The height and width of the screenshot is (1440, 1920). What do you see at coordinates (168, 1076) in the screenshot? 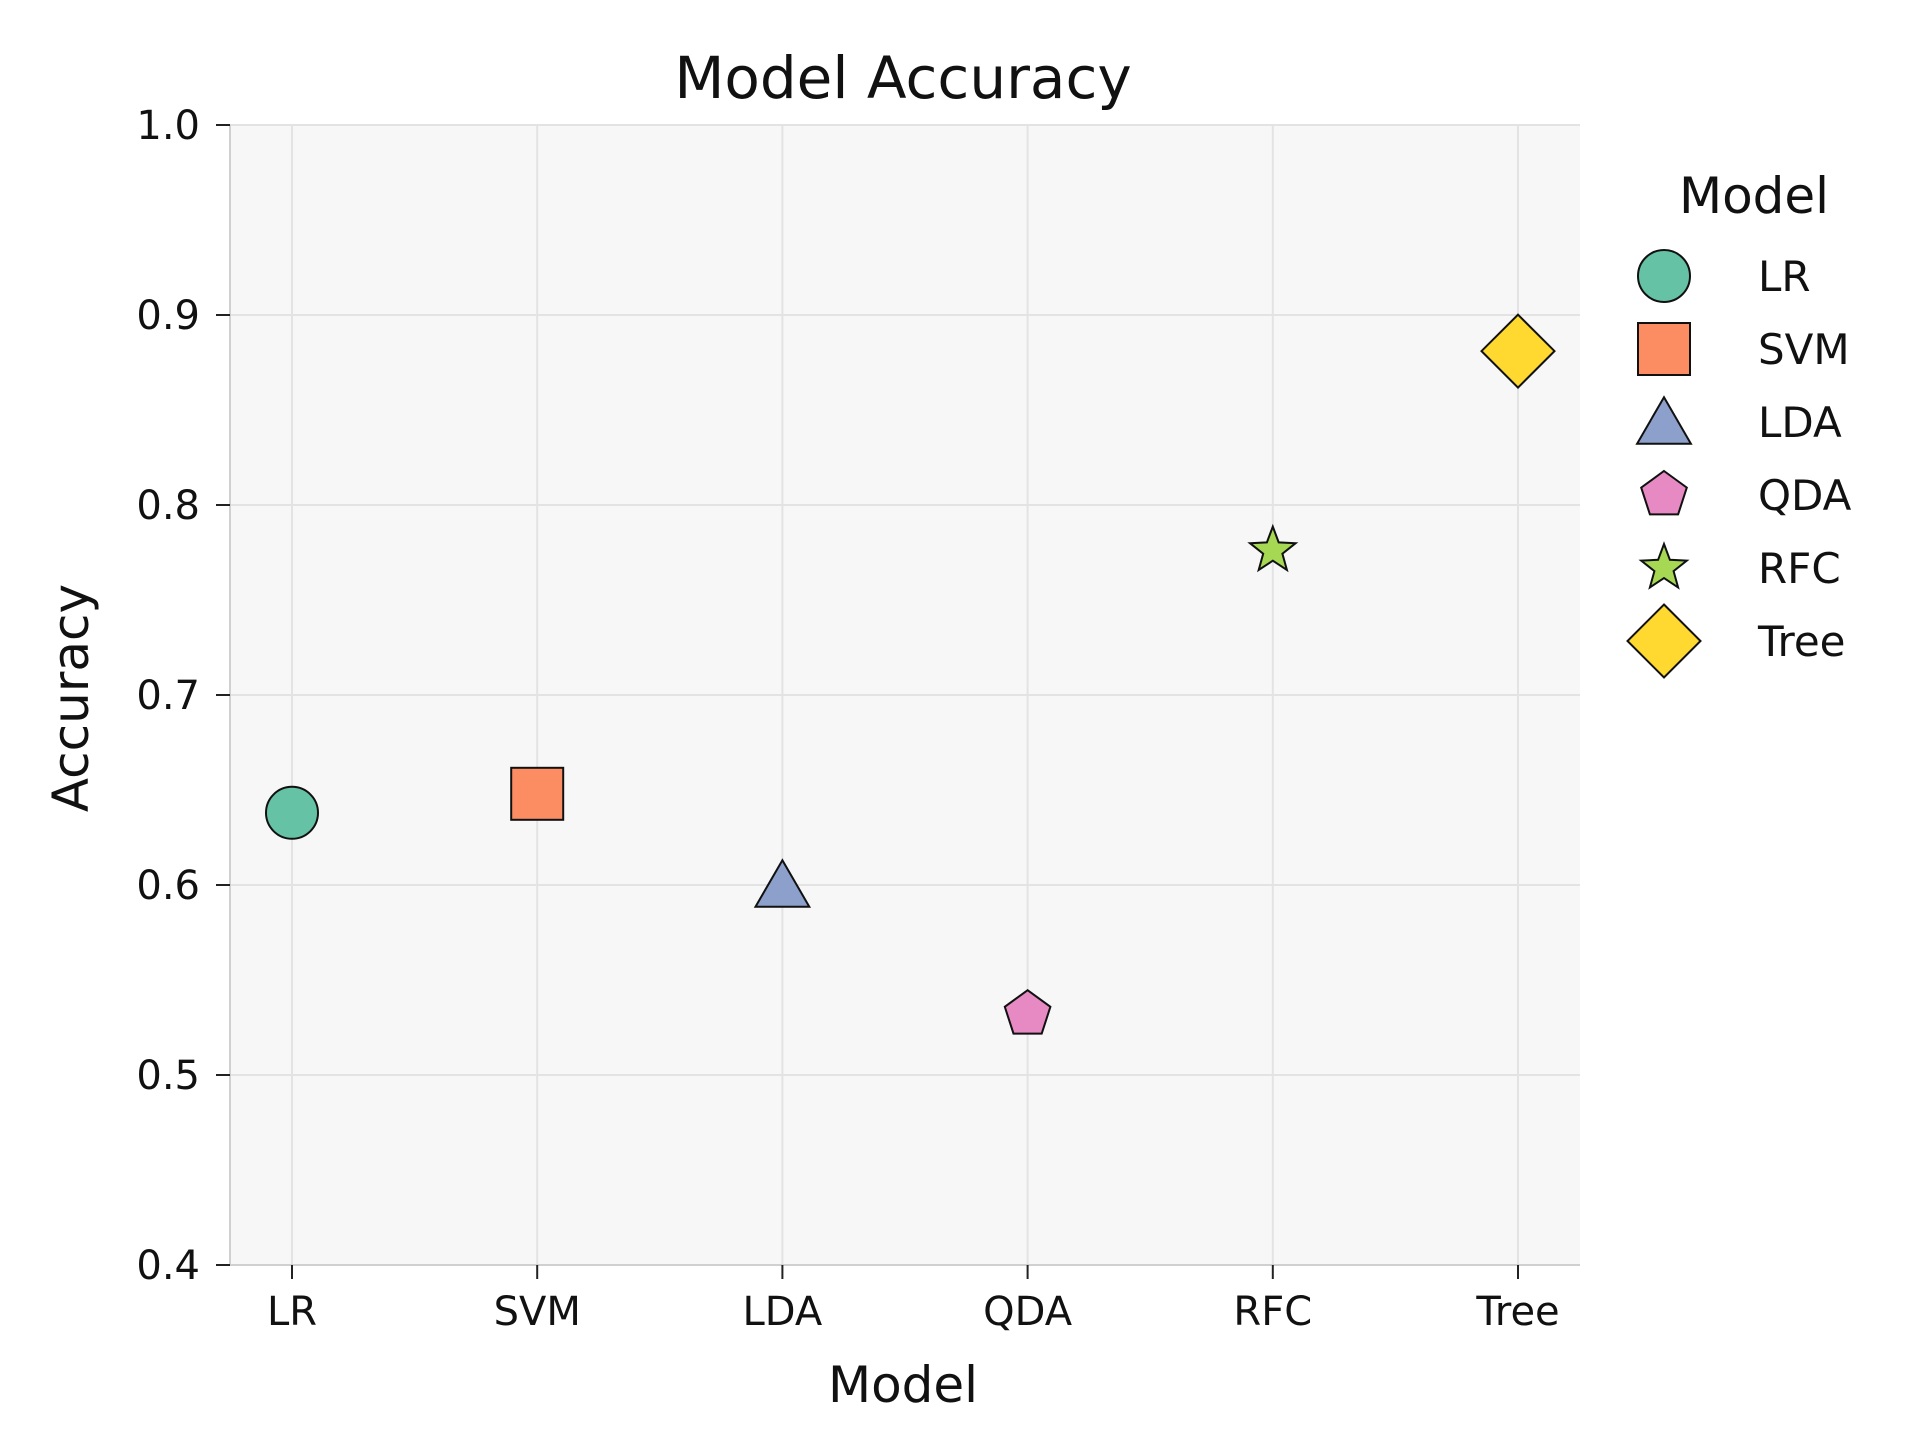
I see `y-tick-label: 0.5` at bounding box center [168, 1076].